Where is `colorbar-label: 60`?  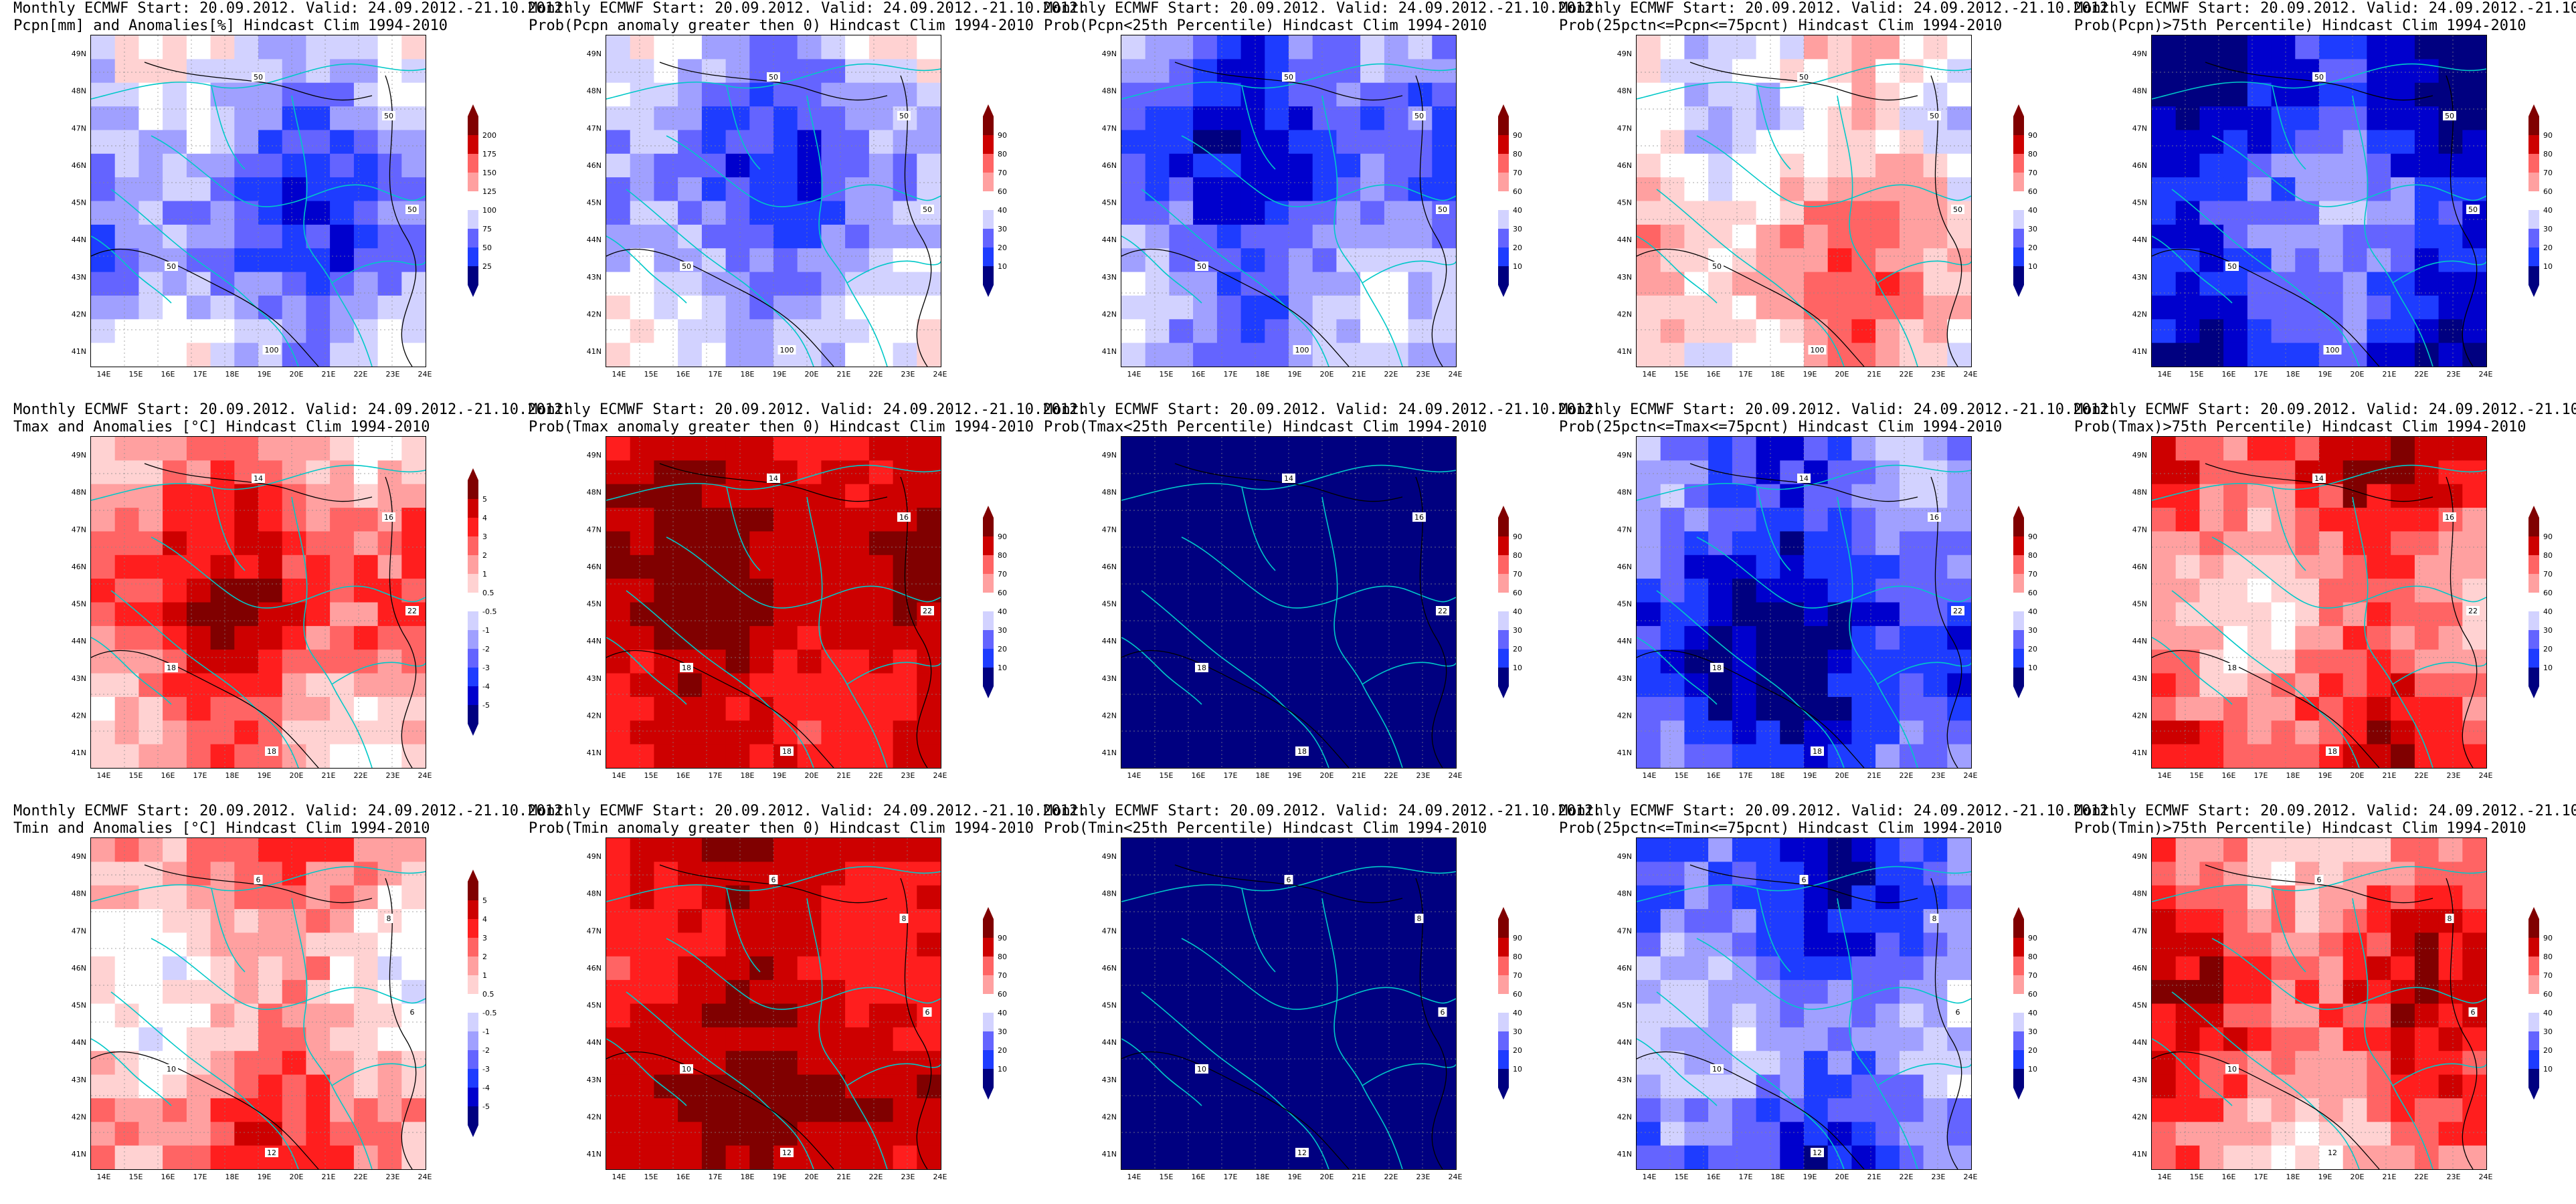 colorbar-label: 60 is located at coordinates (2548, 994).